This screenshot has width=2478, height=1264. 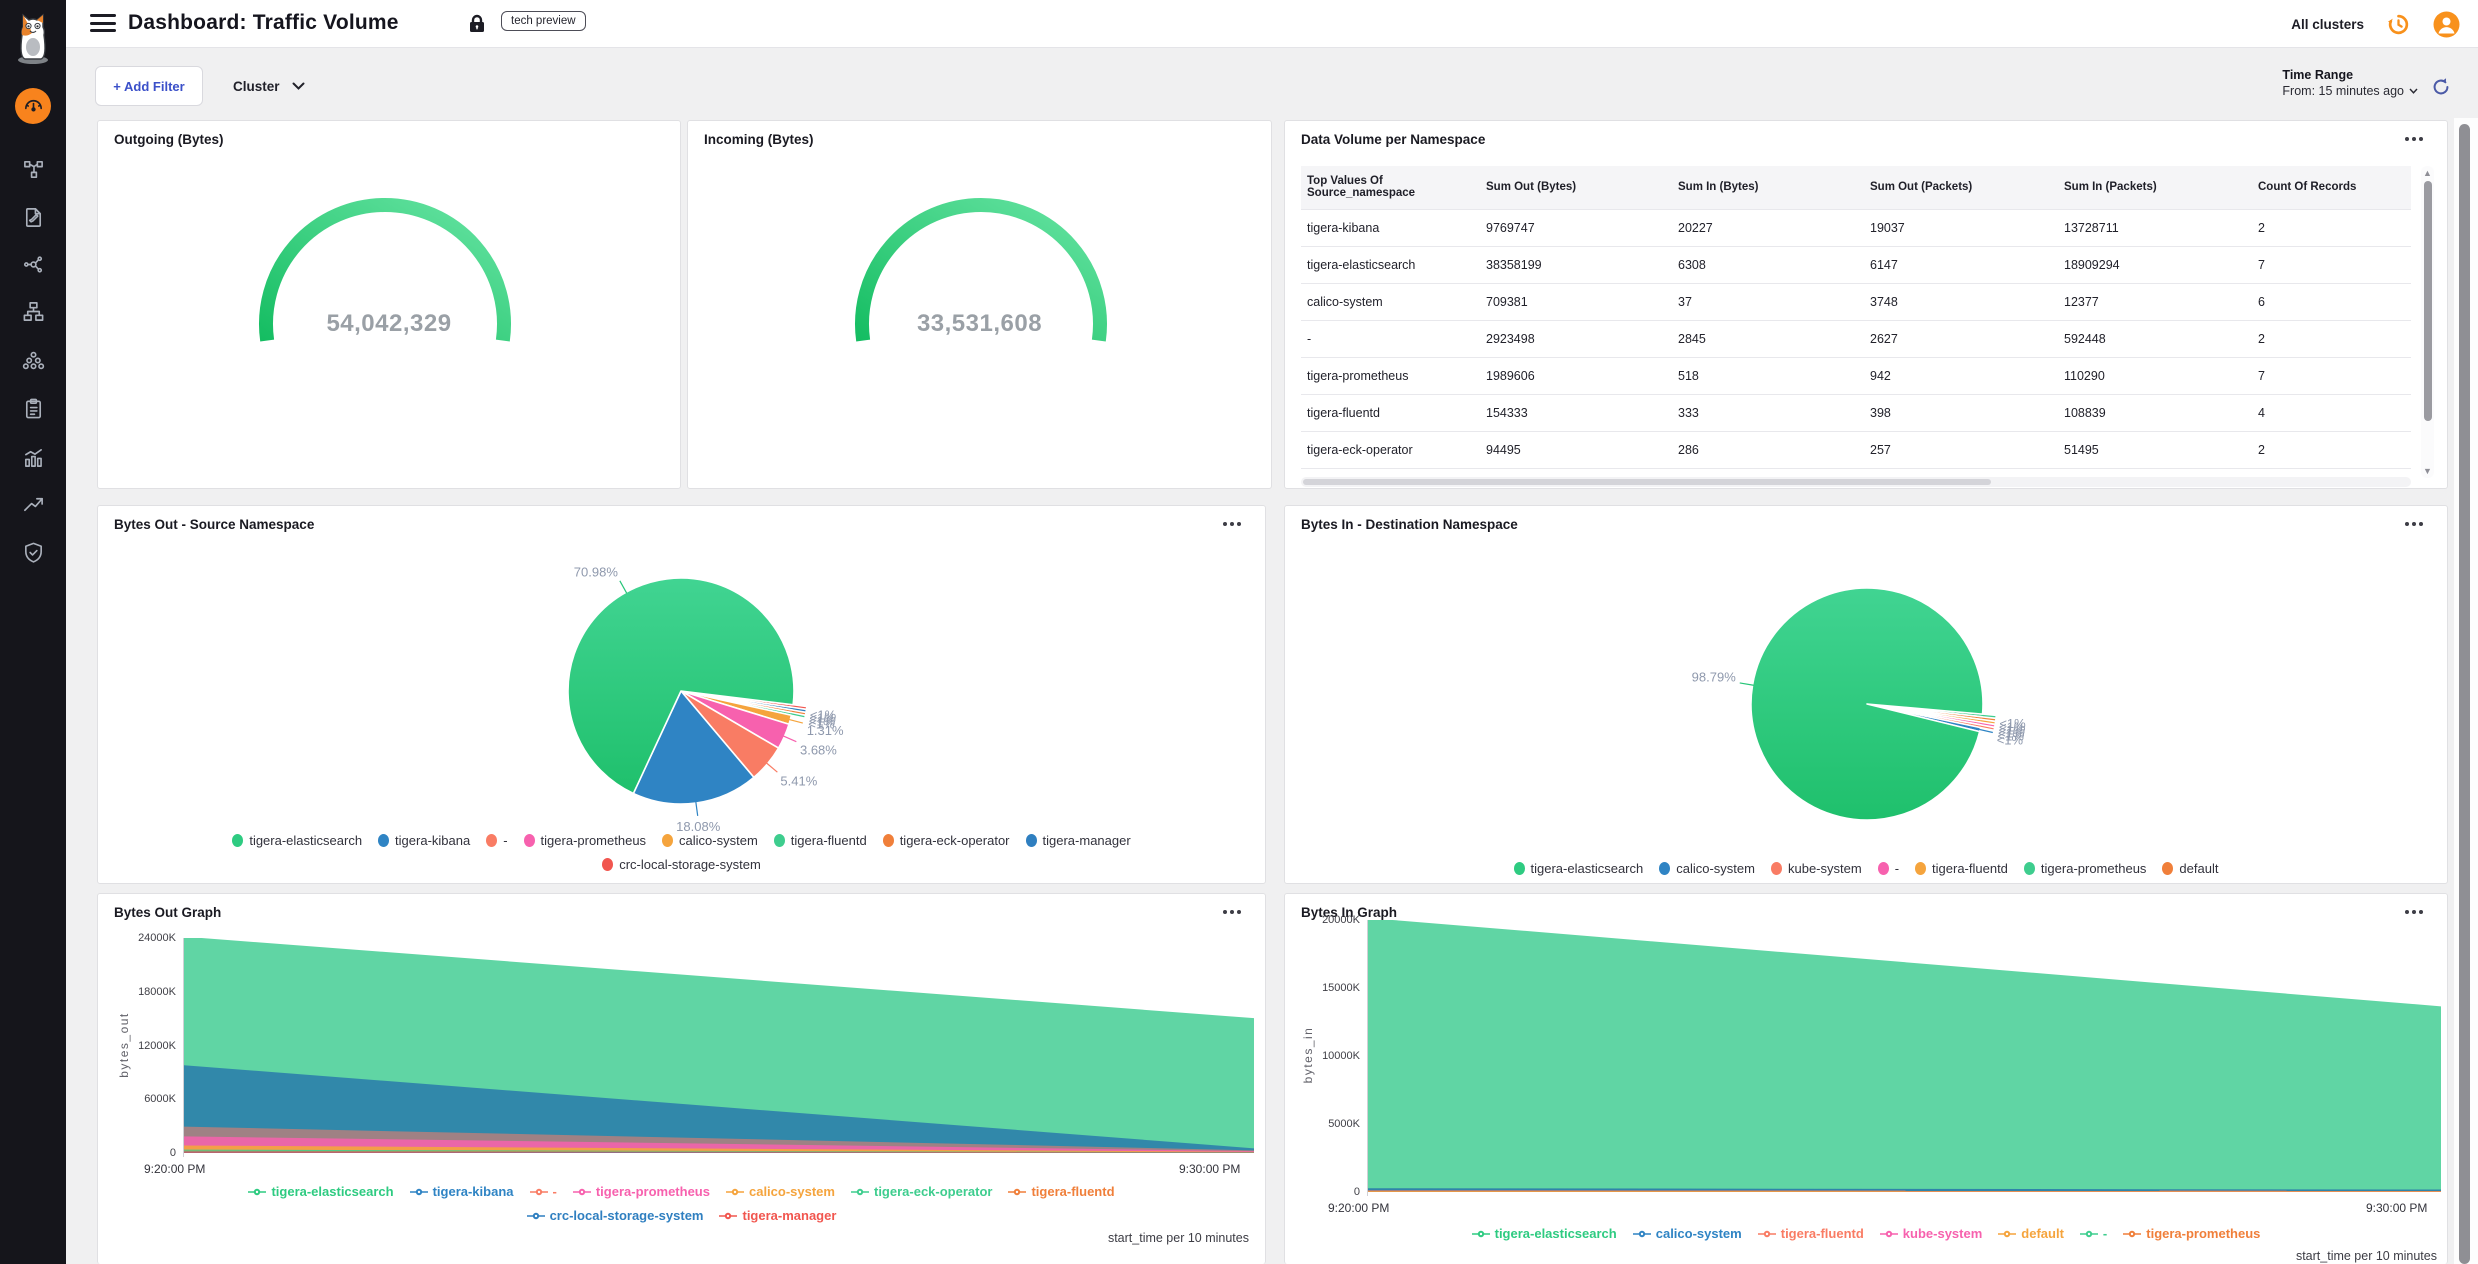 What do you see at coordinates (2466, 691) in the screenshot?
I see `page-scrollbar` at bounding box center [2466, 691].